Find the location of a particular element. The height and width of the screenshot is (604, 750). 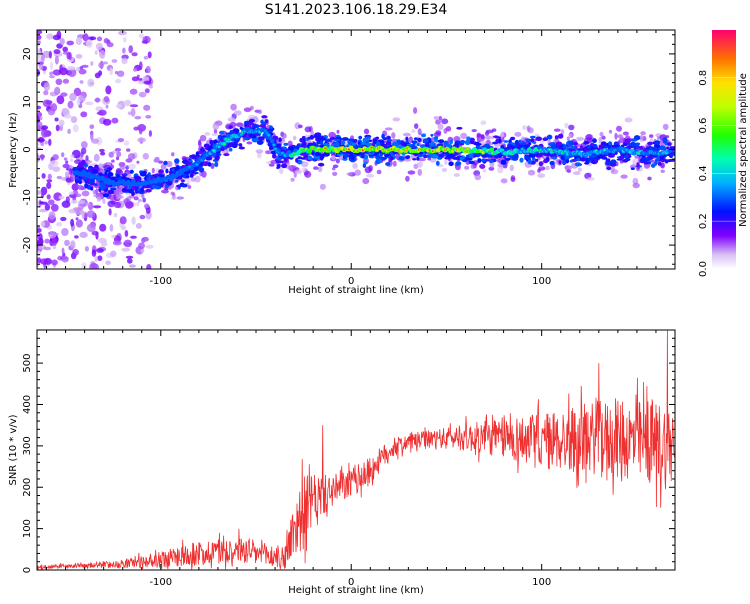

snr-xtick-label: -100 is located at coordinates (160, 582).